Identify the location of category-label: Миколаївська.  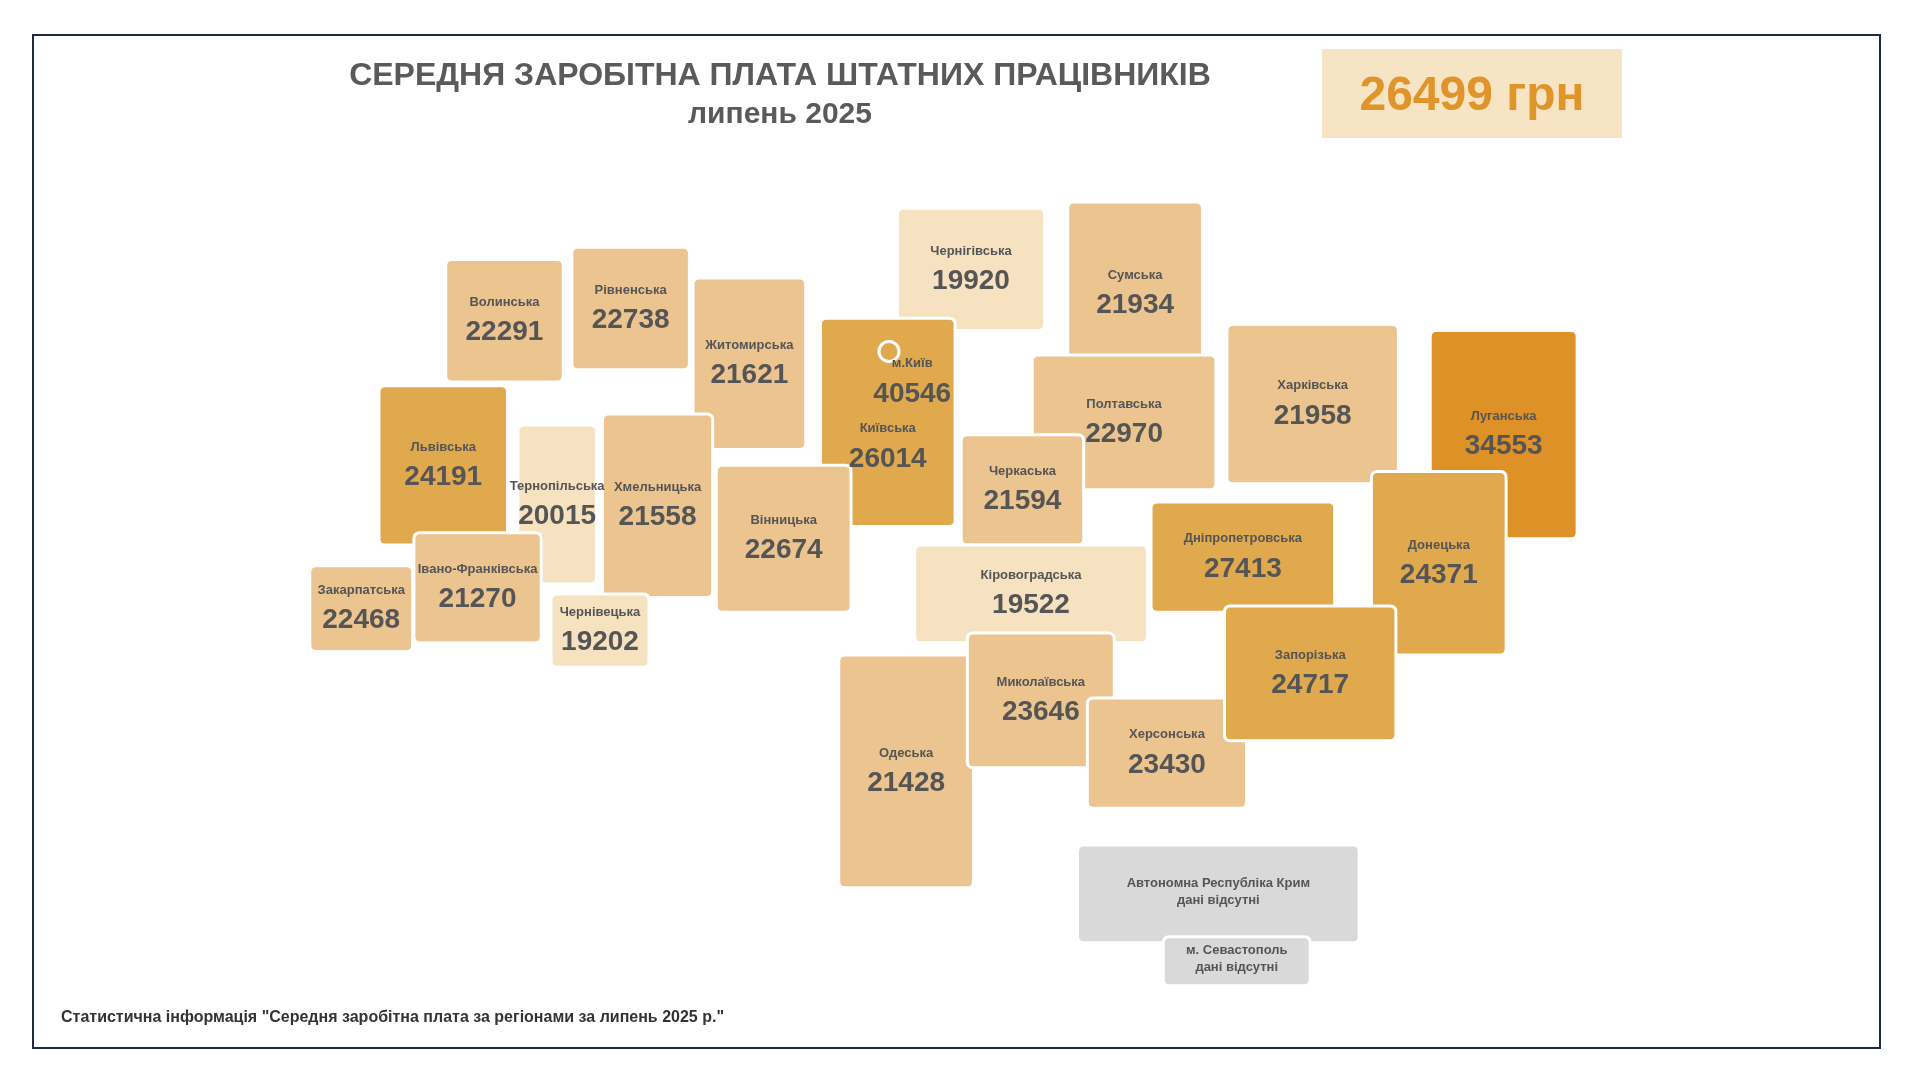
(1041, 681).